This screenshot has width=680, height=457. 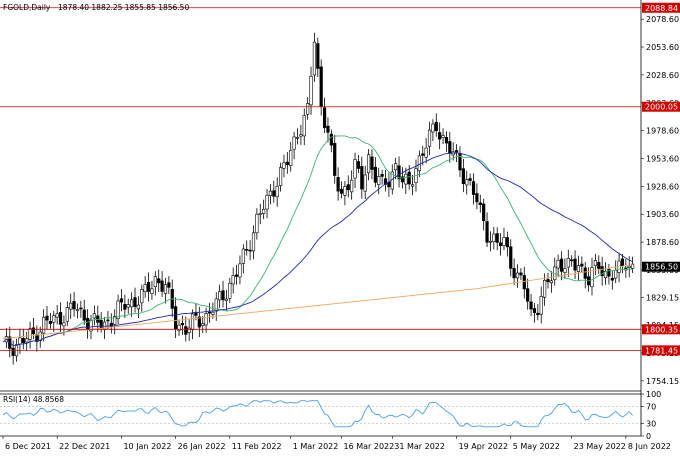 What do you see at coordinates (653, 394) in the screenshot?
I see `rsi-tick-label: 100` at bounding box center [653, 394].